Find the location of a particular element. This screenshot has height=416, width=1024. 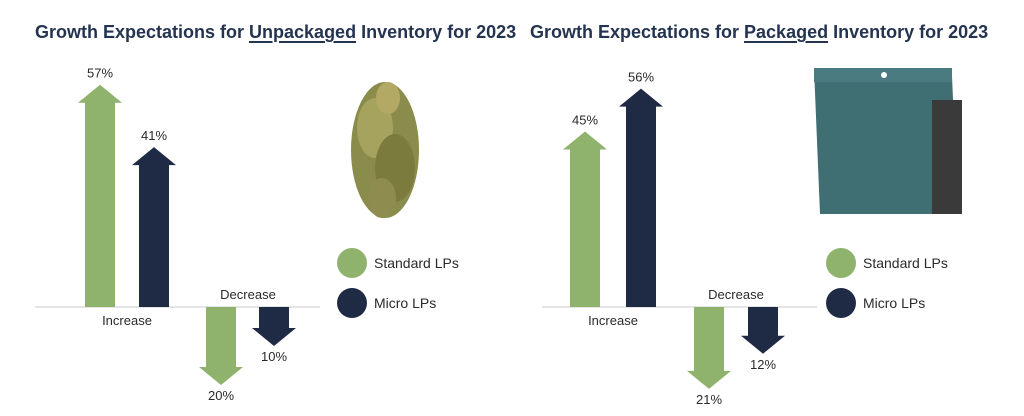

data-label: 20% is located at coordinates (221, 395).